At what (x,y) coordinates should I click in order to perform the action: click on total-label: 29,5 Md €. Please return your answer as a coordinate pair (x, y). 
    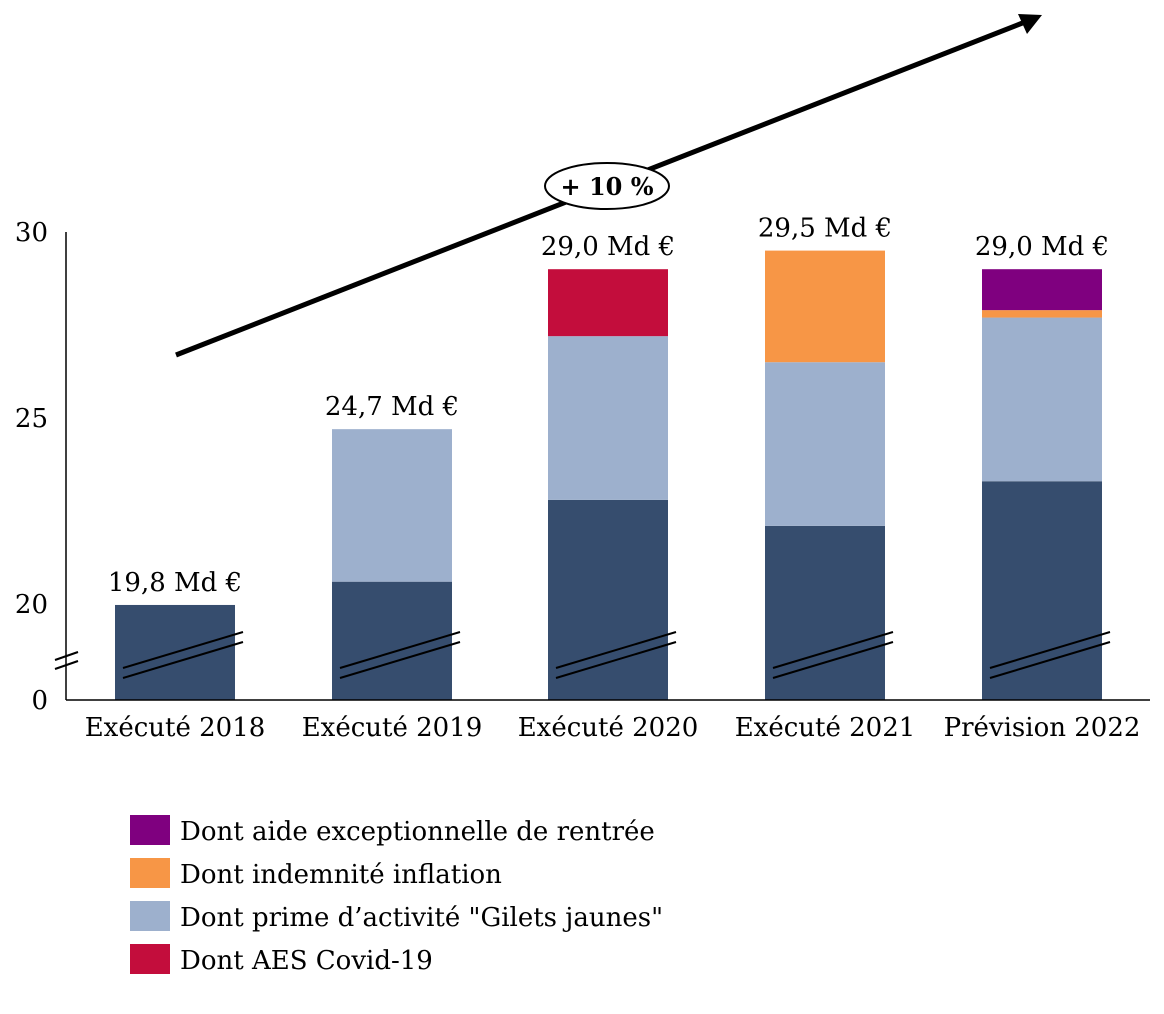
    Looking at the image, I should click on (825, 229).